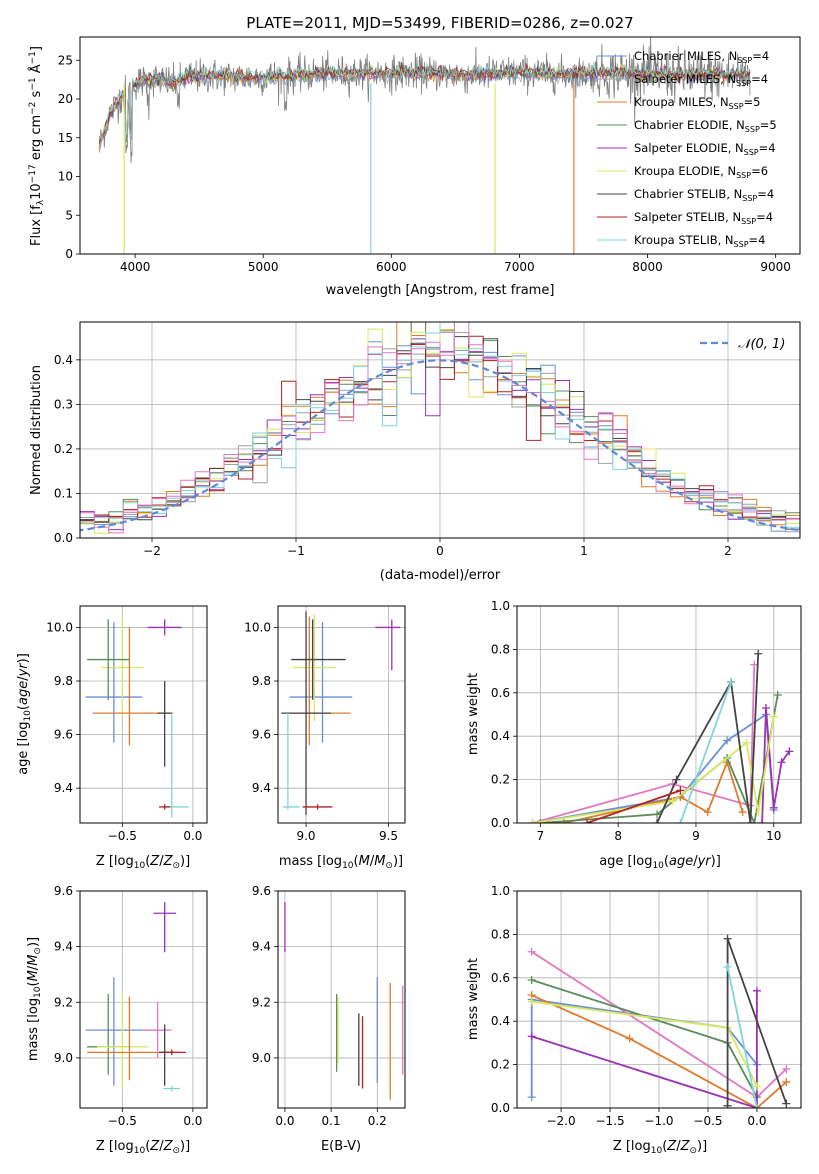  I want to click on x-tick-label: −1, so click(296, 551).